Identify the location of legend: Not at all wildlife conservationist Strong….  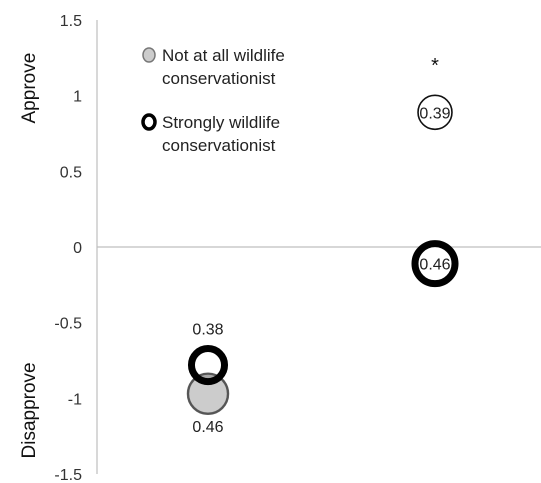
(213, 100).